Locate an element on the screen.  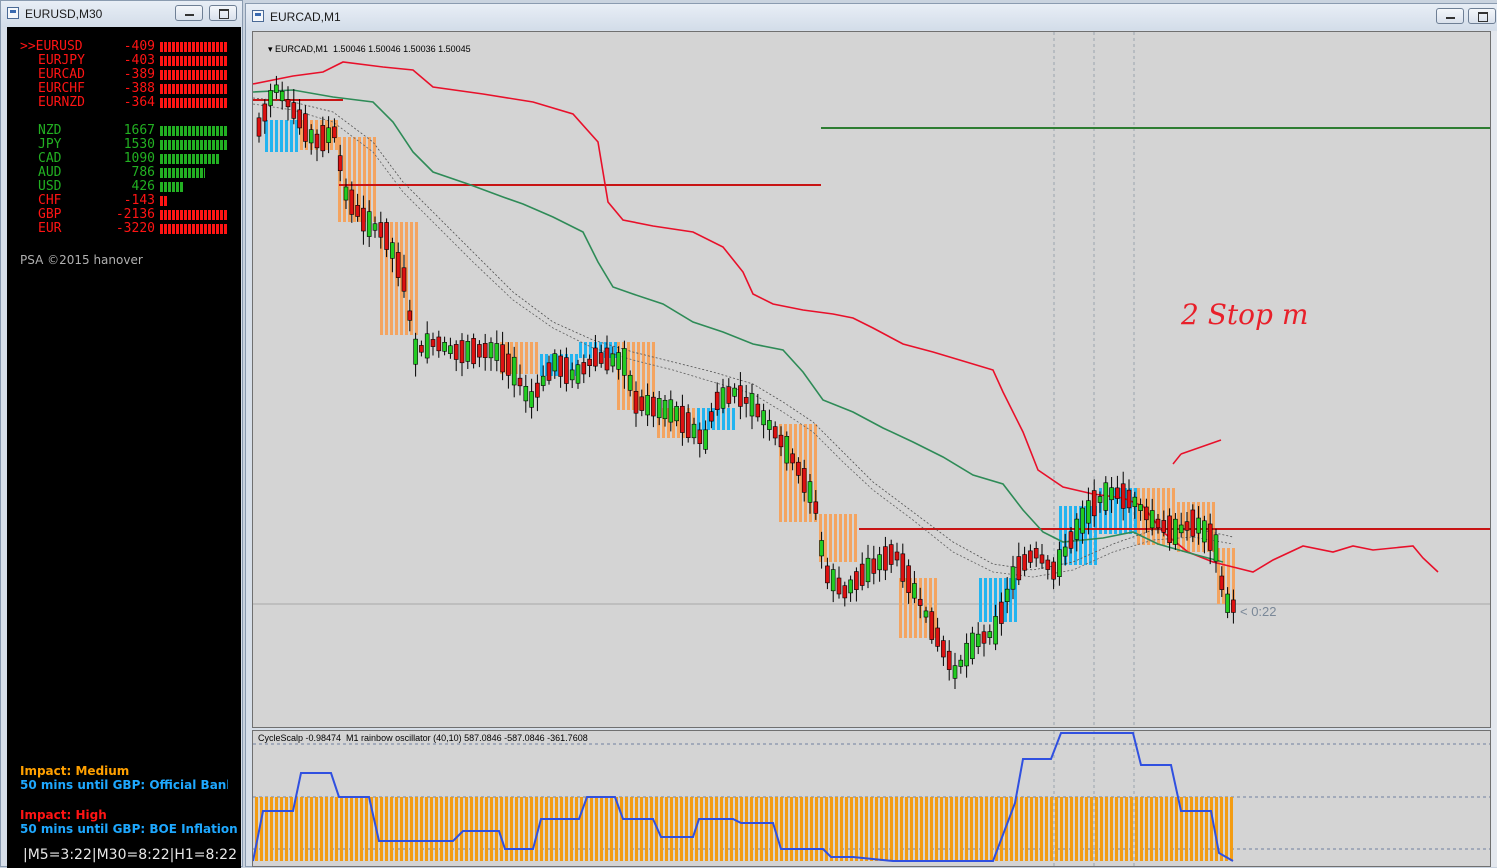
oscillator-canvas is located at coordinates (871, 798).